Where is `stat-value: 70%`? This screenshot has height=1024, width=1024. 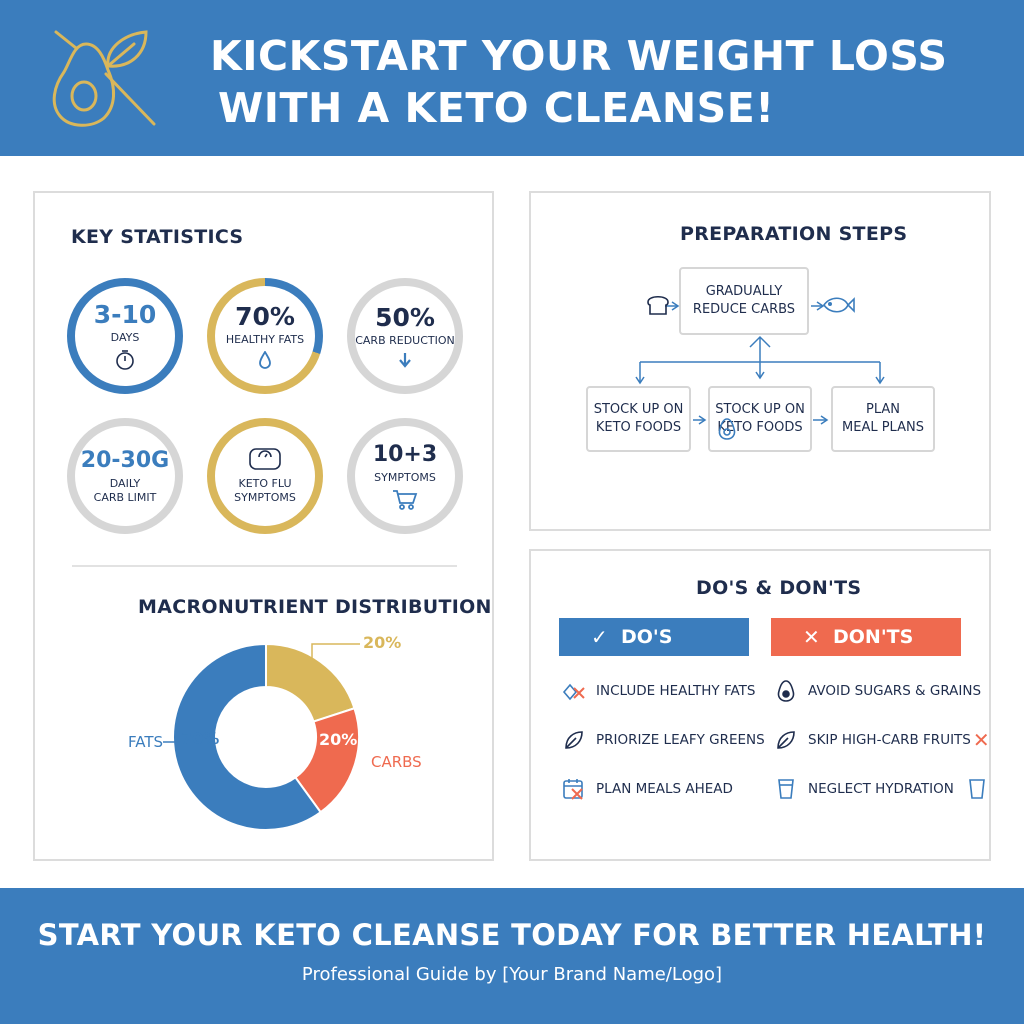 stat-value: 70% is located at coordinates (265, 316).